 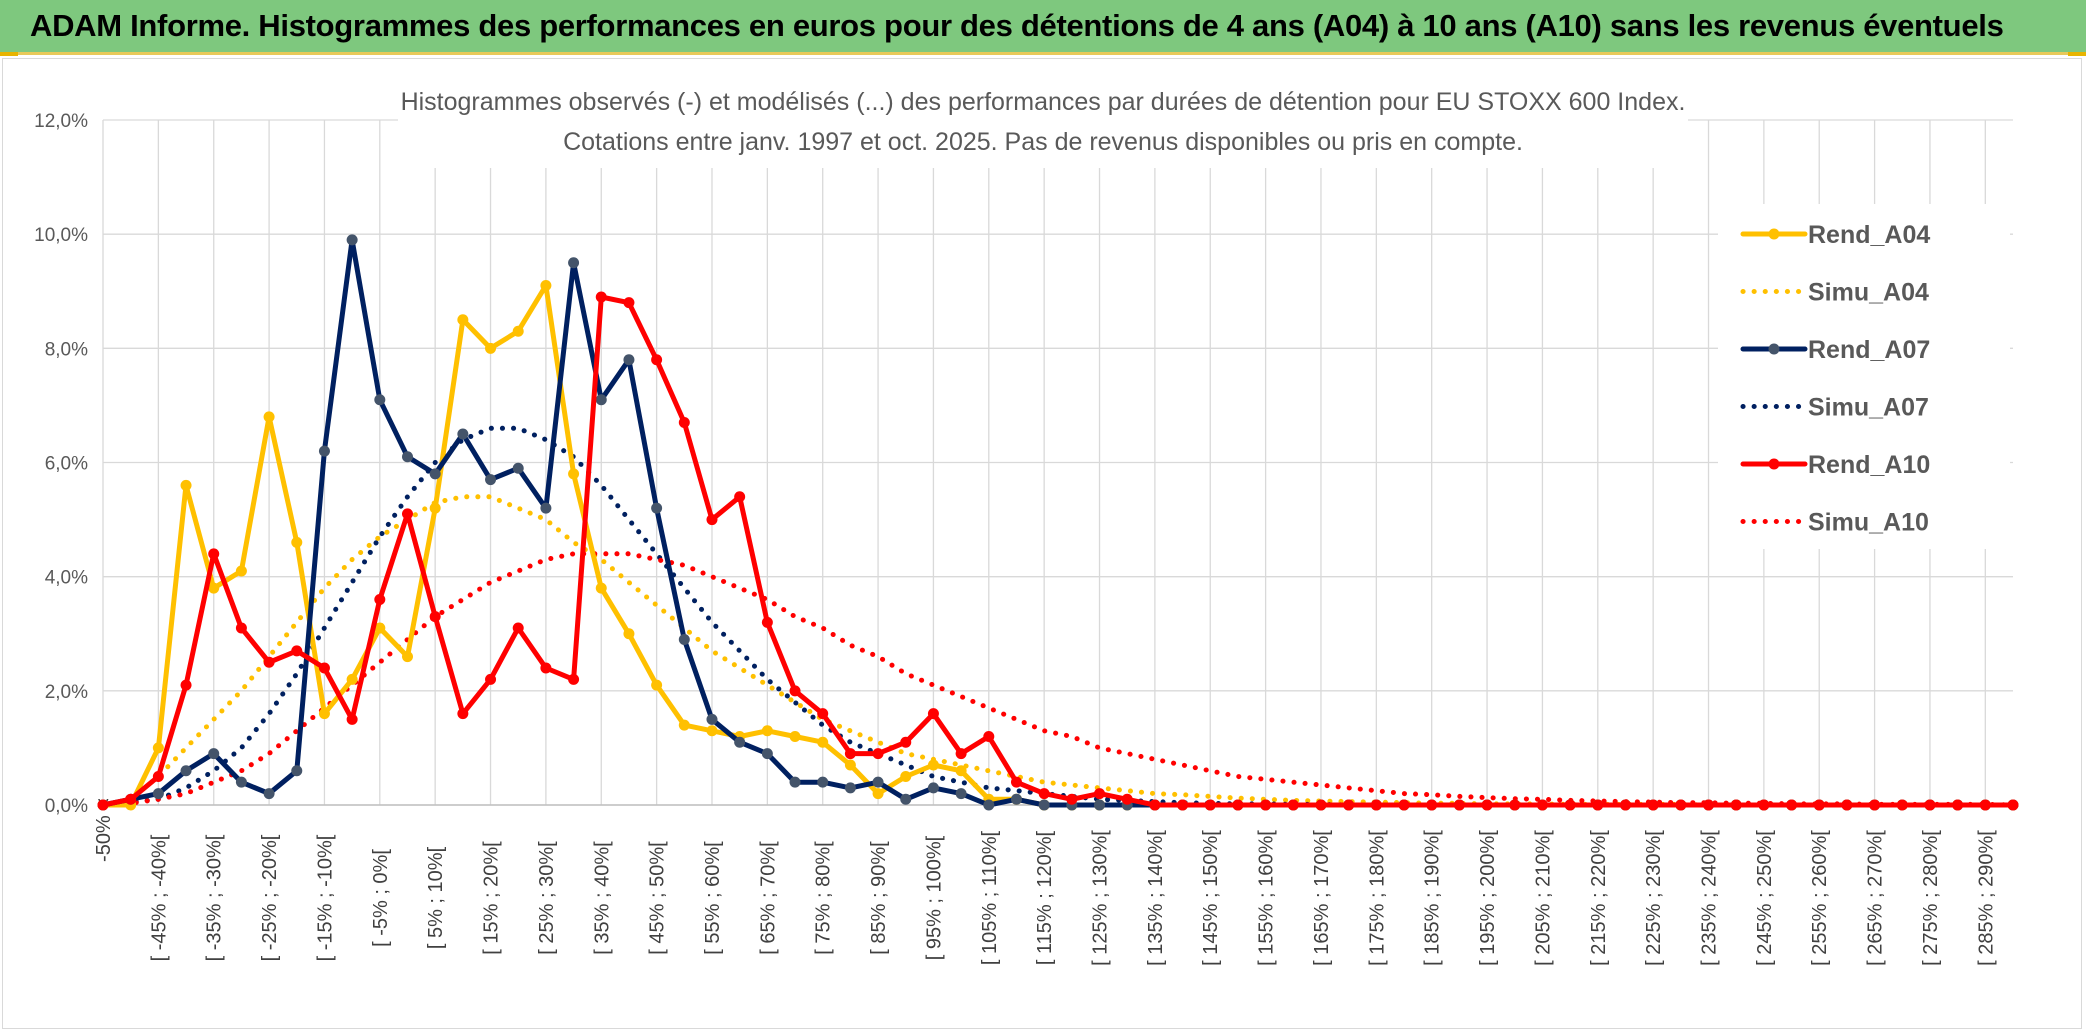 What do you see at coordinates (66, 464) in the screenshot?
I see `y-tick-label: 6,0%` at bounding box center [66, 464].